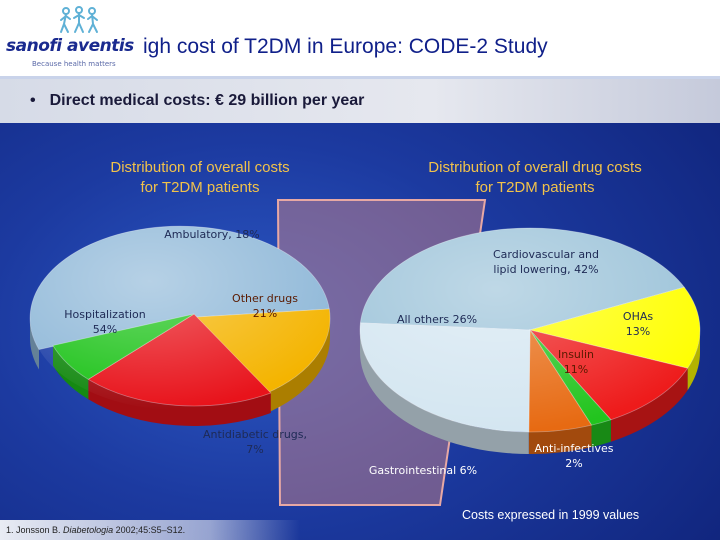 Image resolution: width=720 pixels, height=540 pixels. I want to click on header-bar, so click(360, 39).